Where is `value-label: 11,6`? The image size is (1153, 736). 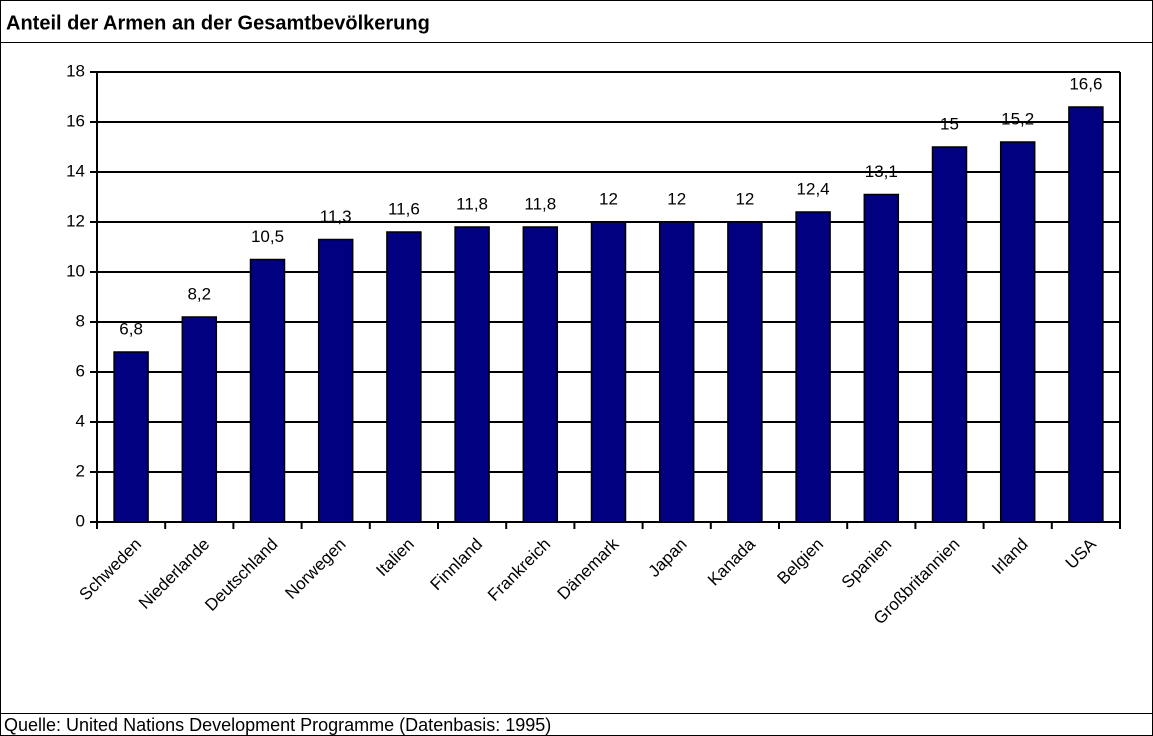 value-label: 11,6 is located at coordinates (404, 208).